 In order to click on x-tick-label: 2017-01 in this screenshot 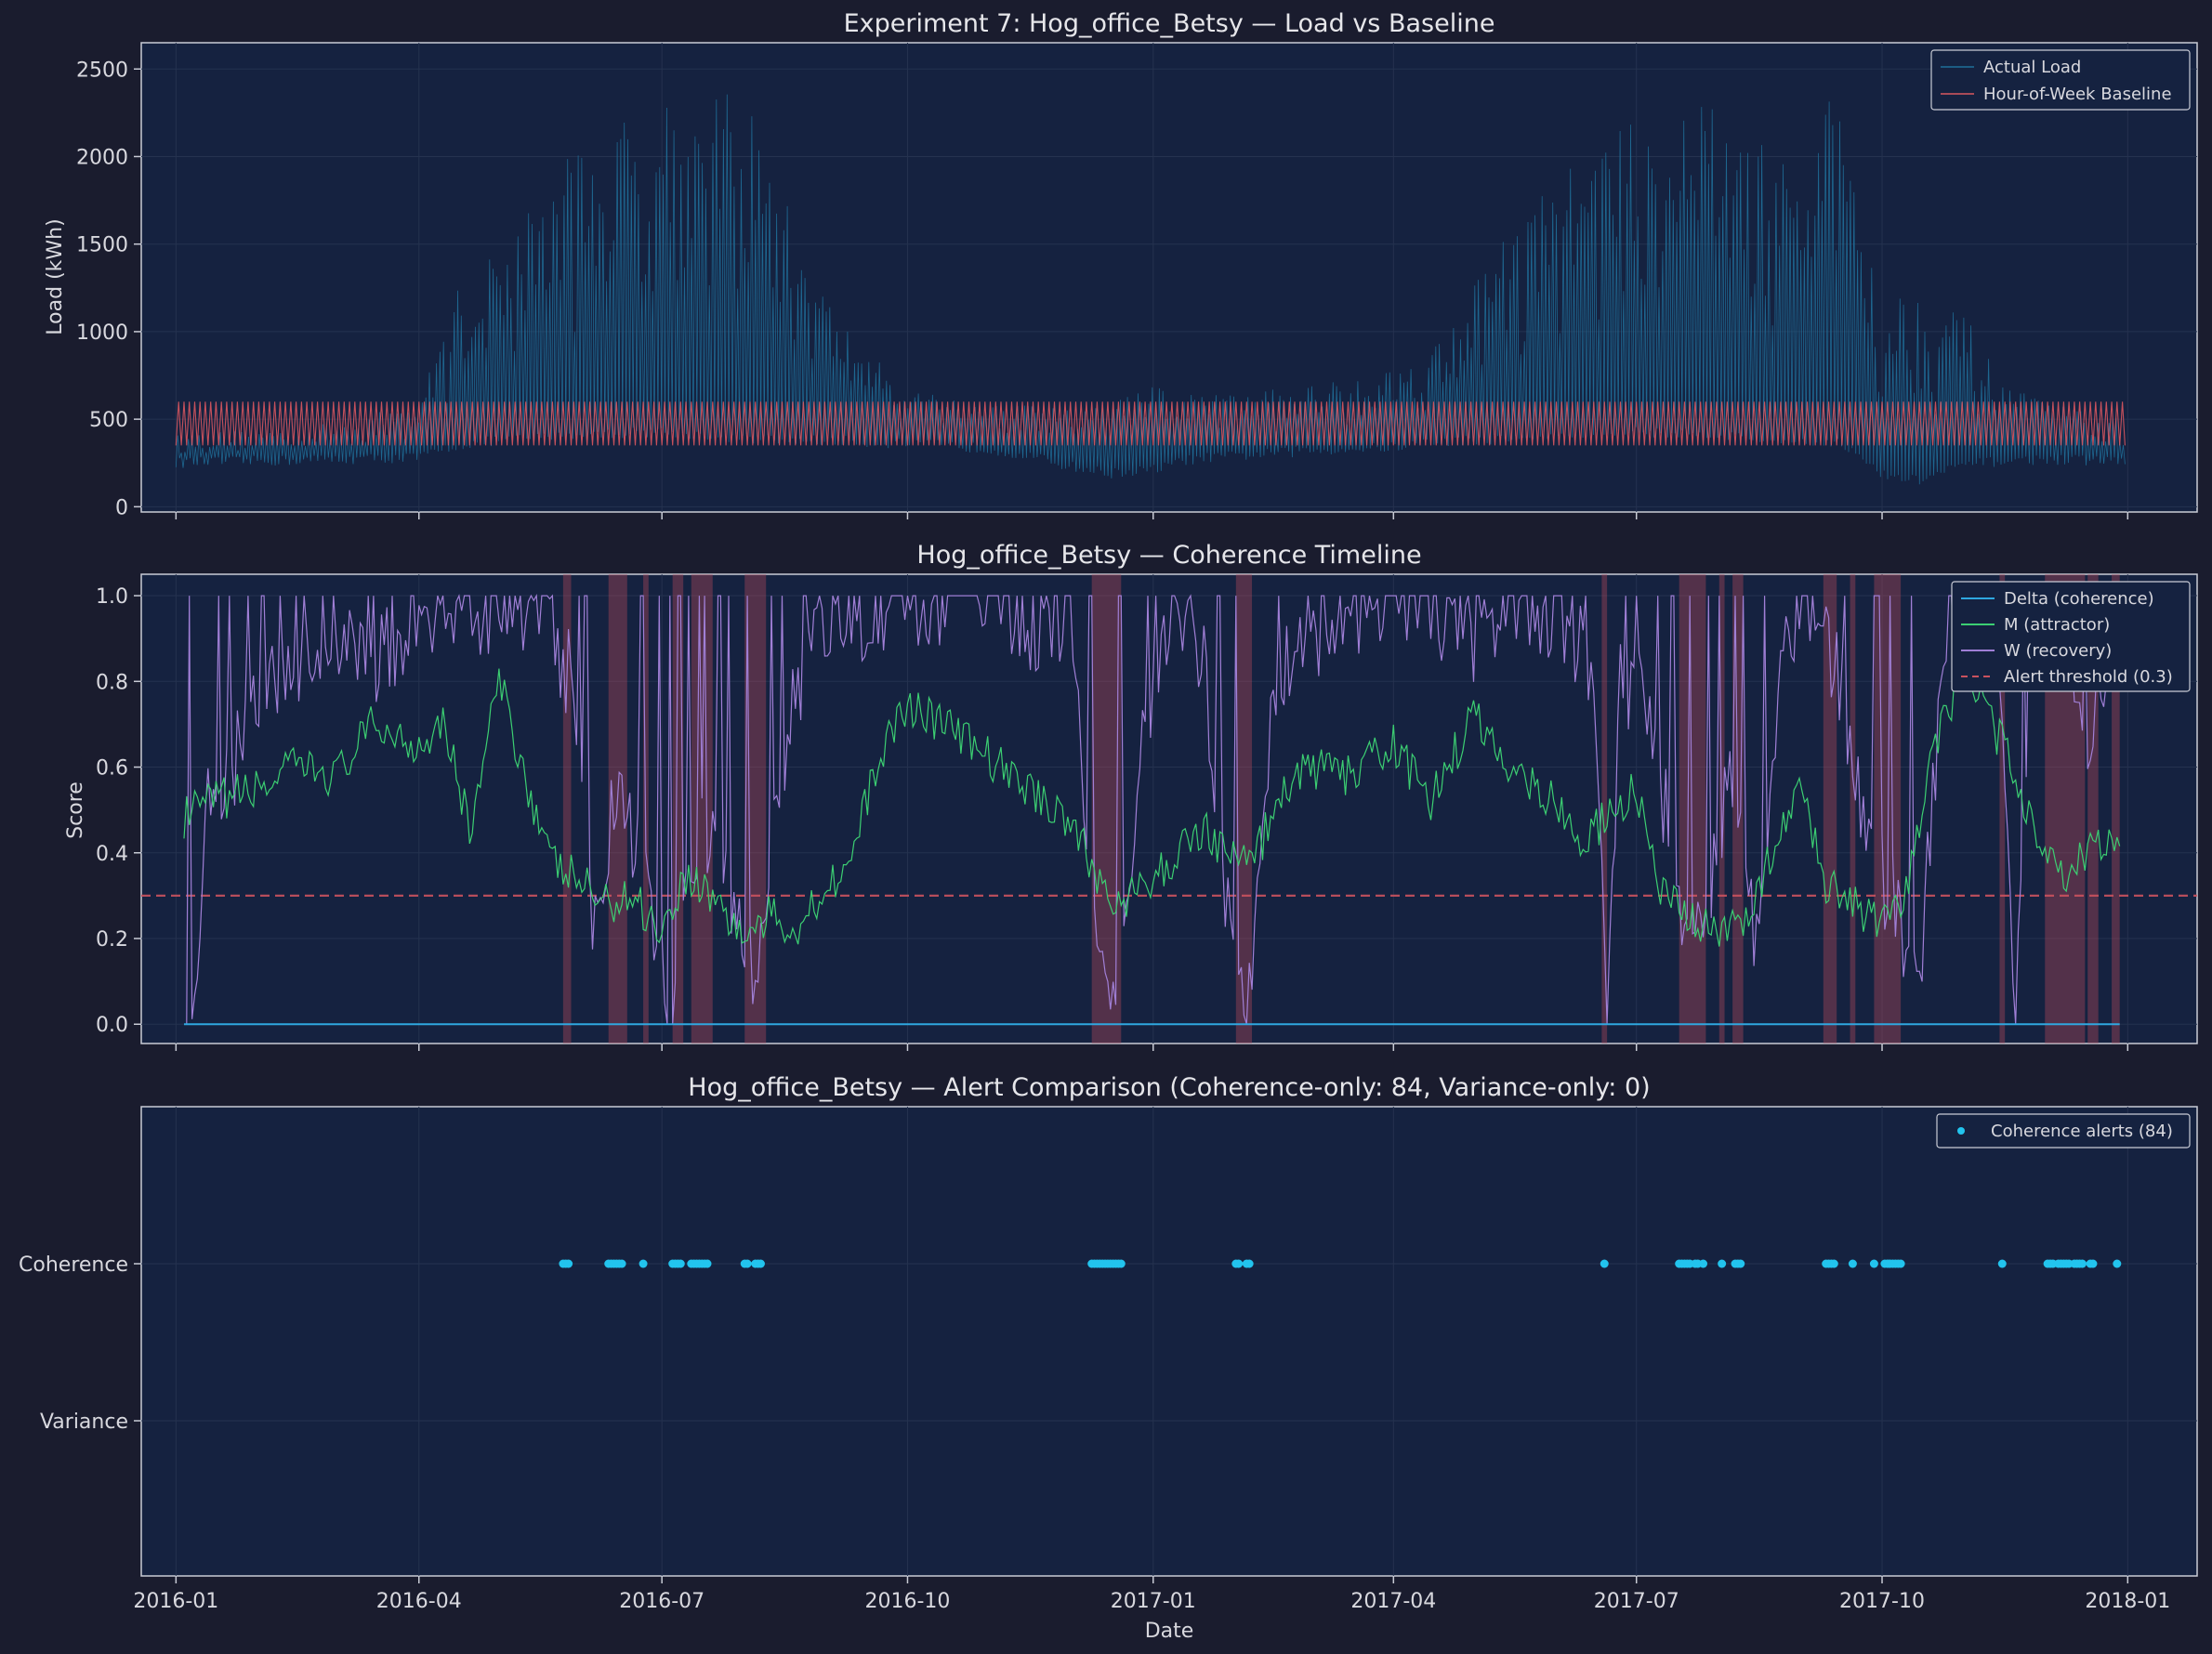, I will do `click(1153, 1601)`.